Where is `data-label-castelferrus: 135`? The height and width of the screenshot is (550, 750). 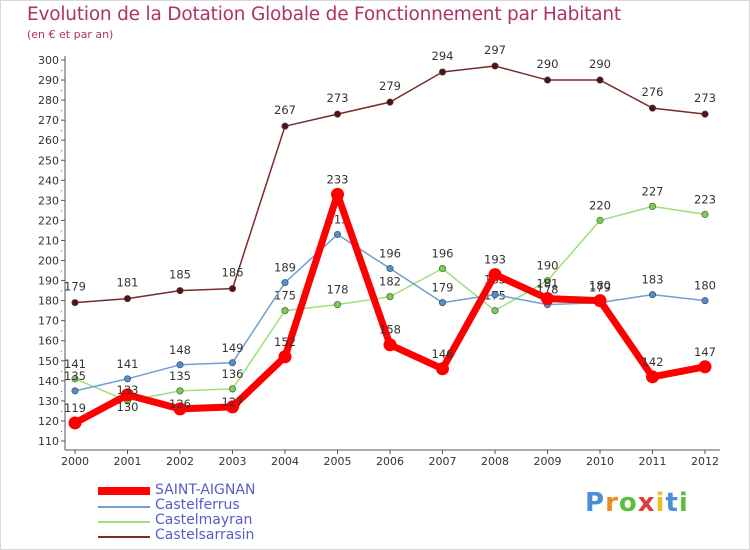 data-label-castelferrus: 135 is located at coordinates (75, 376).